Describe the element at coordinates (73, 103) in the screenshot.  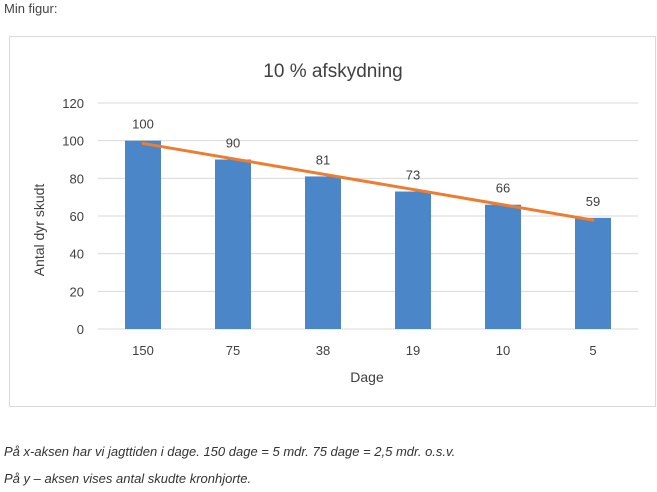
I see `y-tick-label: 120` at that location.